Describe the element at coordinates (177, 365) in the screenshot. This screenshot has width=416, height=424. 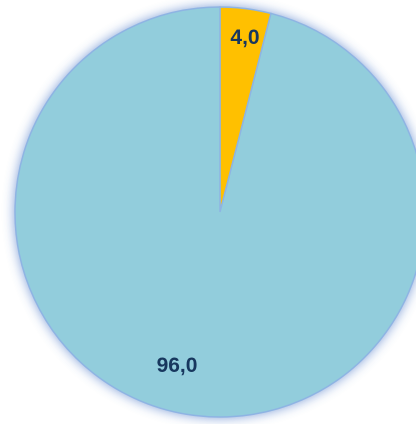
I see `slice-label-2: 96,0` at that location.